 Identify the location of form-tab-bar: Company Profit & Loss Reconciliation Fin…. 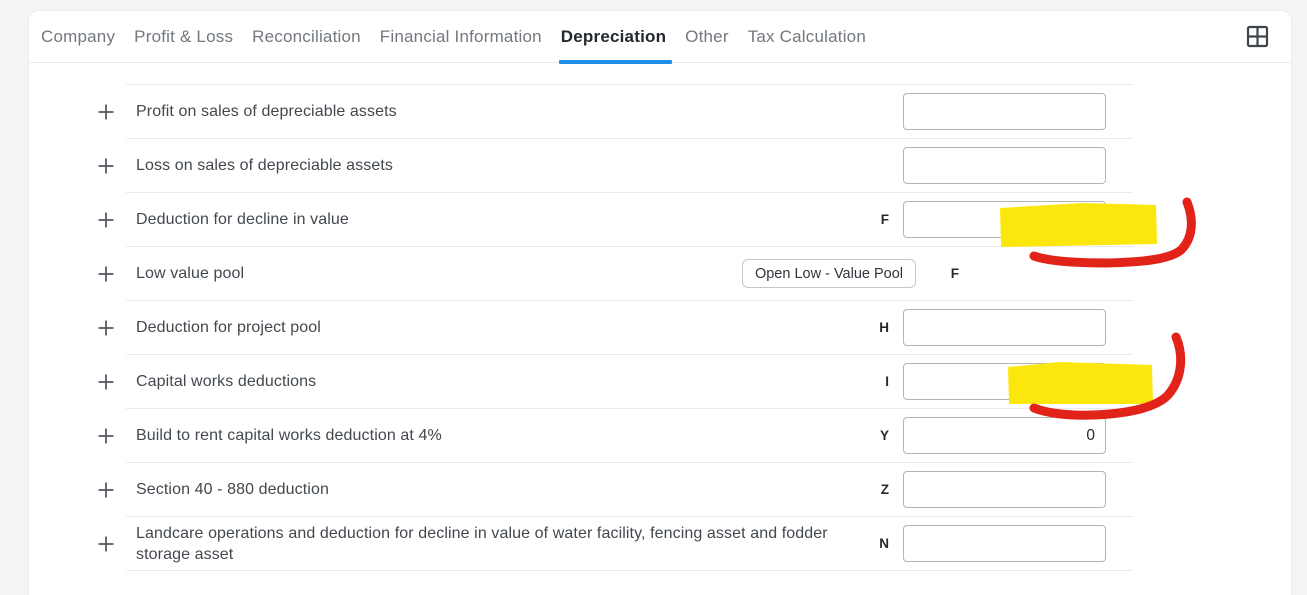
(660, 37).